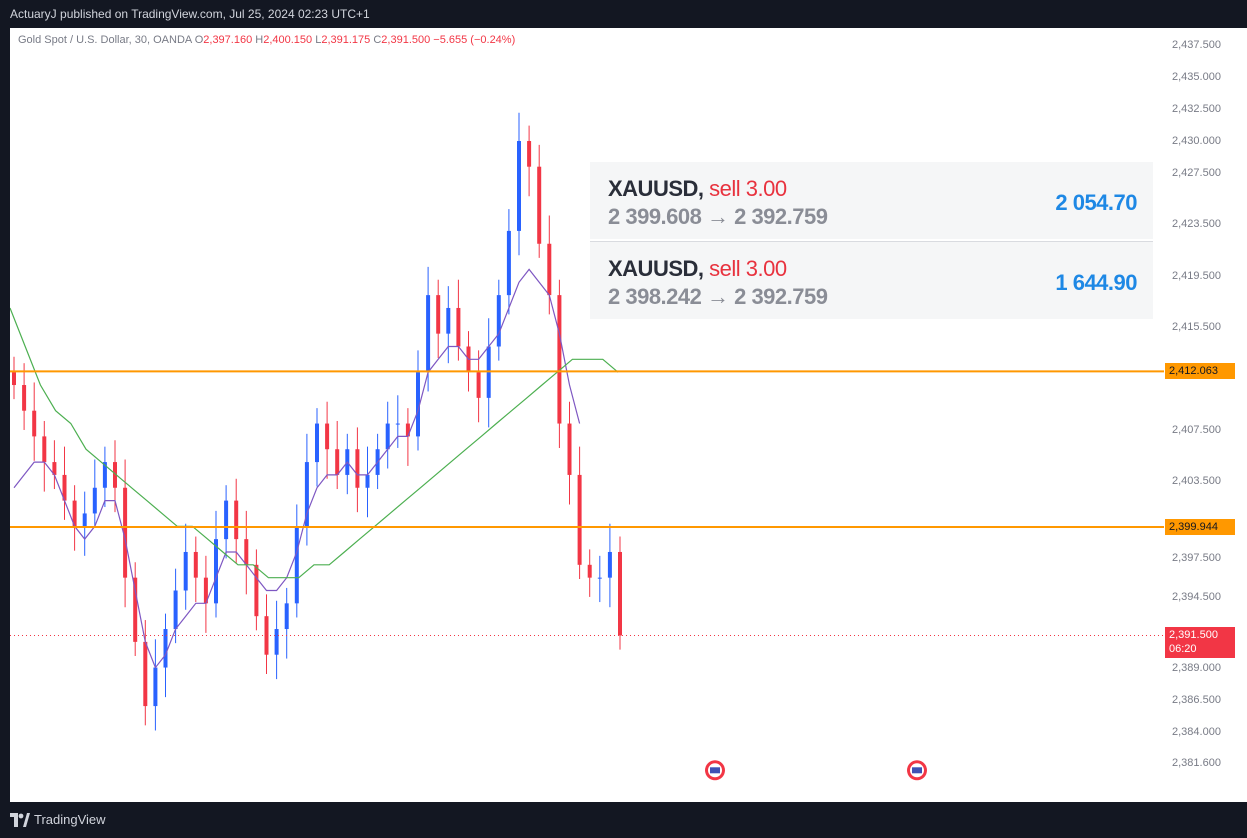 The image size is (1247, 838). Describe the element at coordinates (318, 40) in the screenshot. I see `legend-low-label: L` at that location.